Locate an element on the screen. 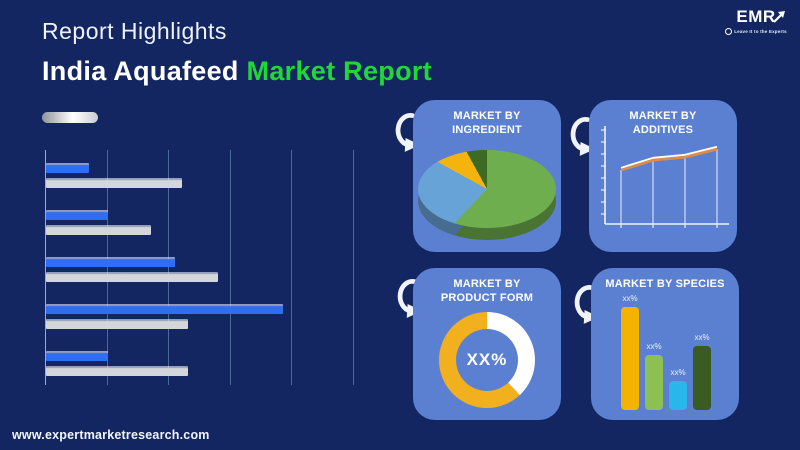 The width and height of the screenshot is (800, 450). emr-logo-text: EMR is located at coordinates (756, 16).